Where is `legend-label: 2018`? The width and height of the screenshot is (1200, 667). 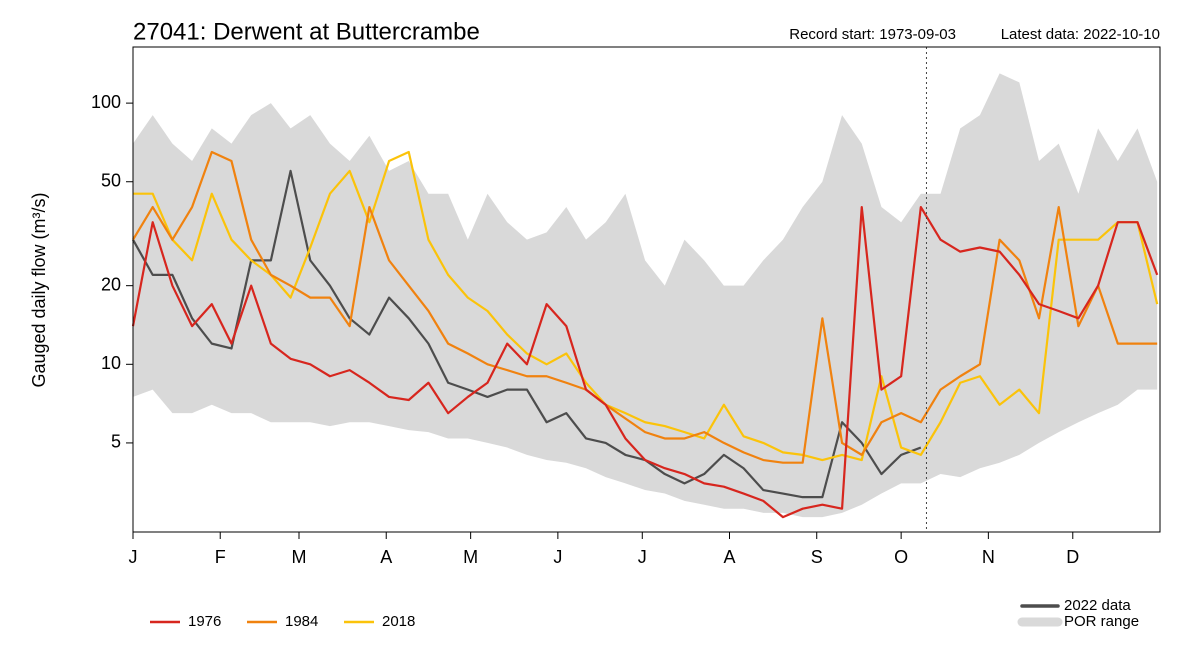 legend-label: 2018 is located at coordinates (398, 621).